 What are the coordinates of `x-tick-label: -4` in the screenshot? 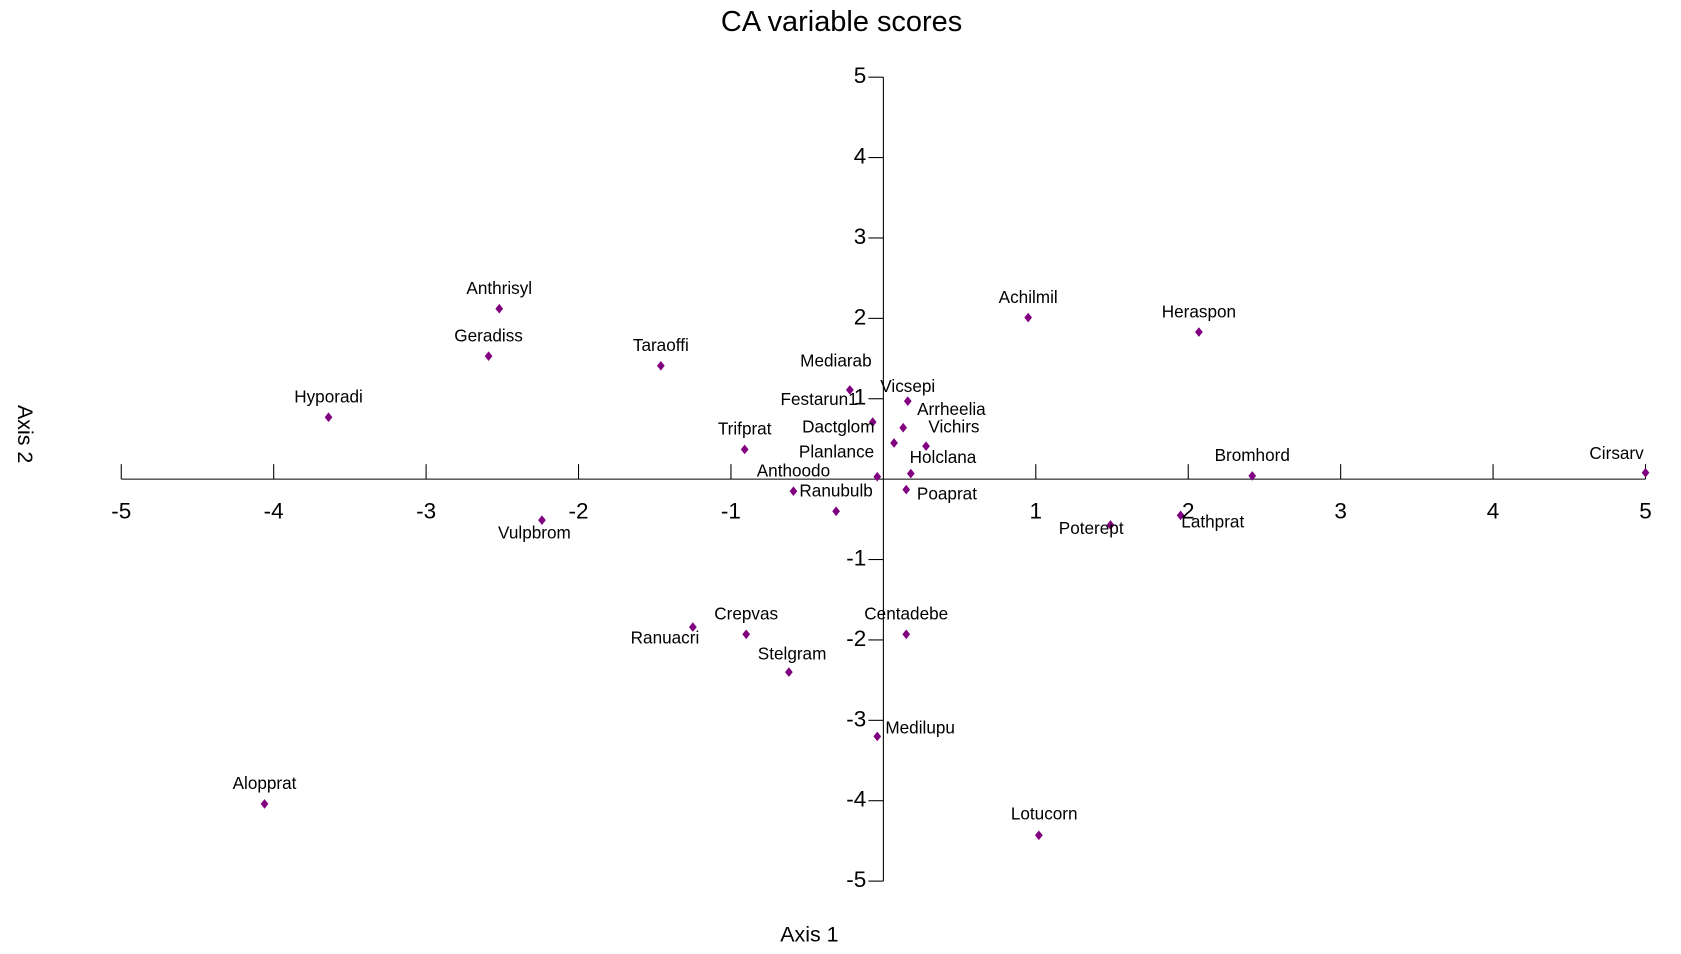 It's located at (274, 510).